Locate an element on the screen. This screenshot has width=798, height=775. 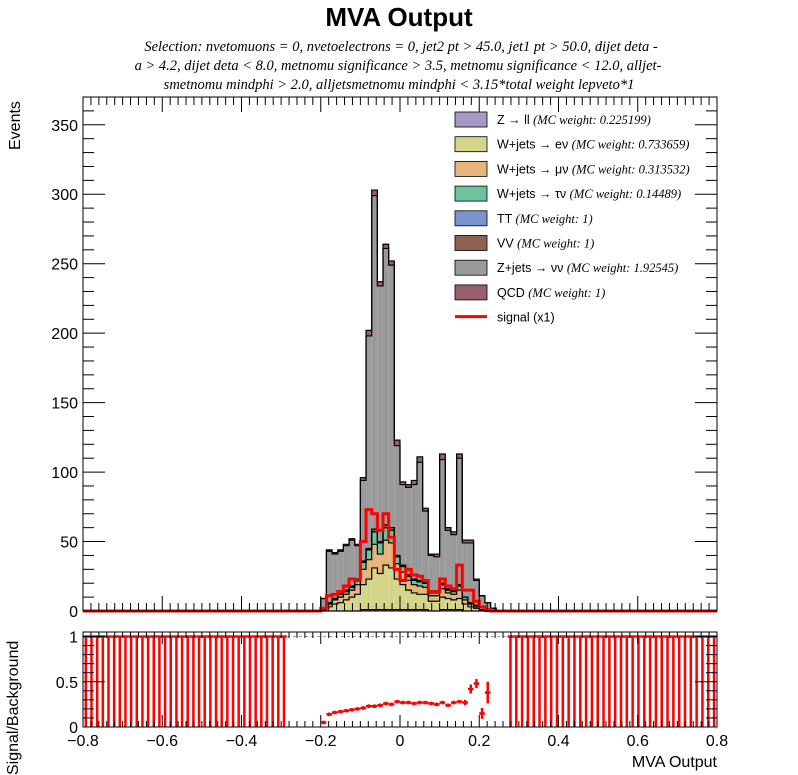
ratio-x-tick-label: 0.4 is located at coordinates (558, 741).